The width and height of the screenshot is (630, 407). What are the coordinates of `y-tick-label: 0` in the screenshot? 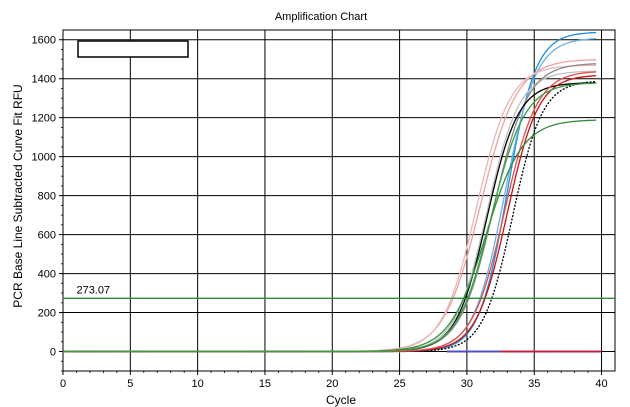 It's located at (53, 353).